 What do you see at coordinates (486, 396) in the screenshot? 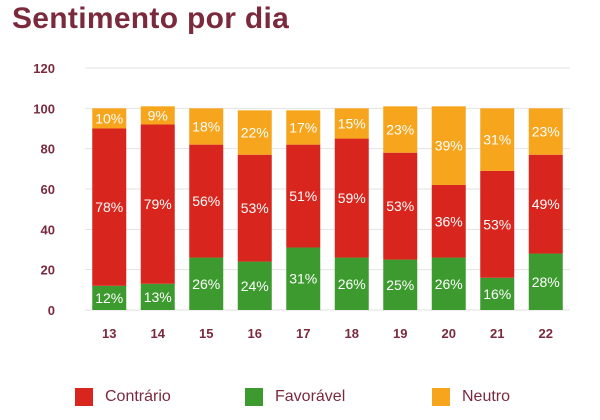
I see `legend-label-neutro: Neutro` at bounding box center [486, 396].